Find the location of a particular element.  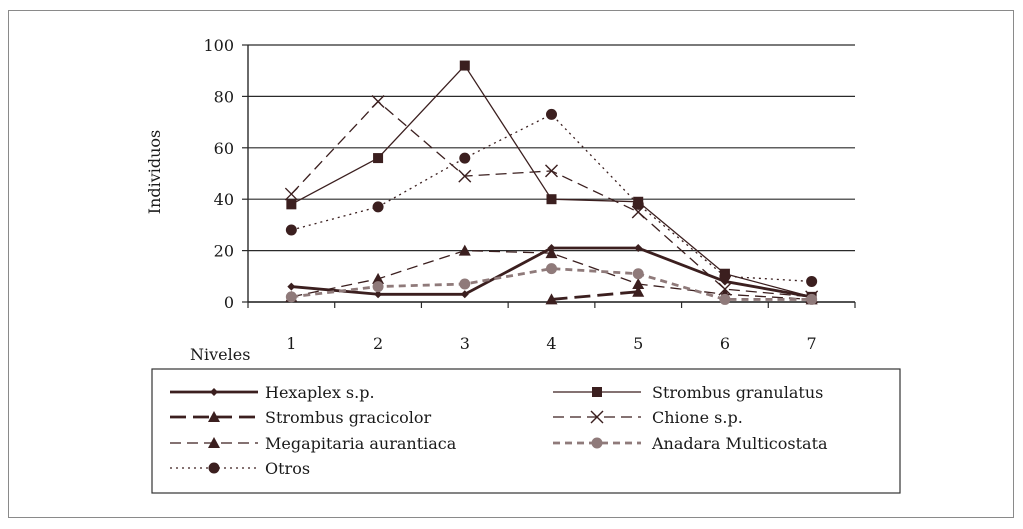

legend-label: Otros is located at coordinates (287, 468).